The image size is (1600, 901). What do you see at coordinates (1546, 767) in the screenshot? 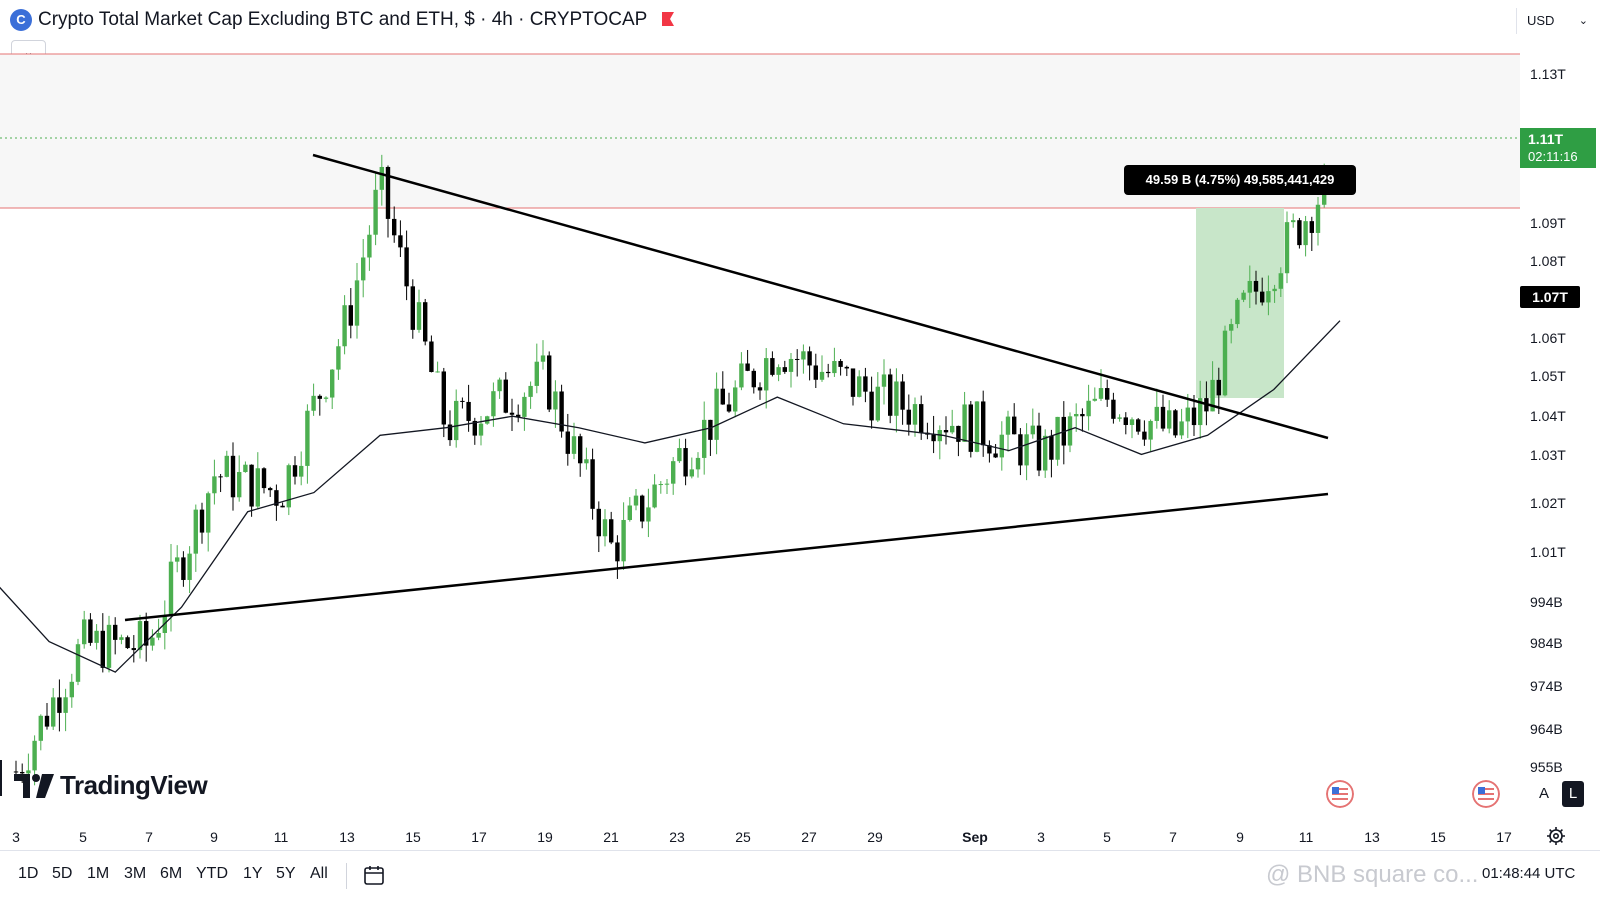
I see `price-axis-label: 955B` at bounding box center [1546, 767].